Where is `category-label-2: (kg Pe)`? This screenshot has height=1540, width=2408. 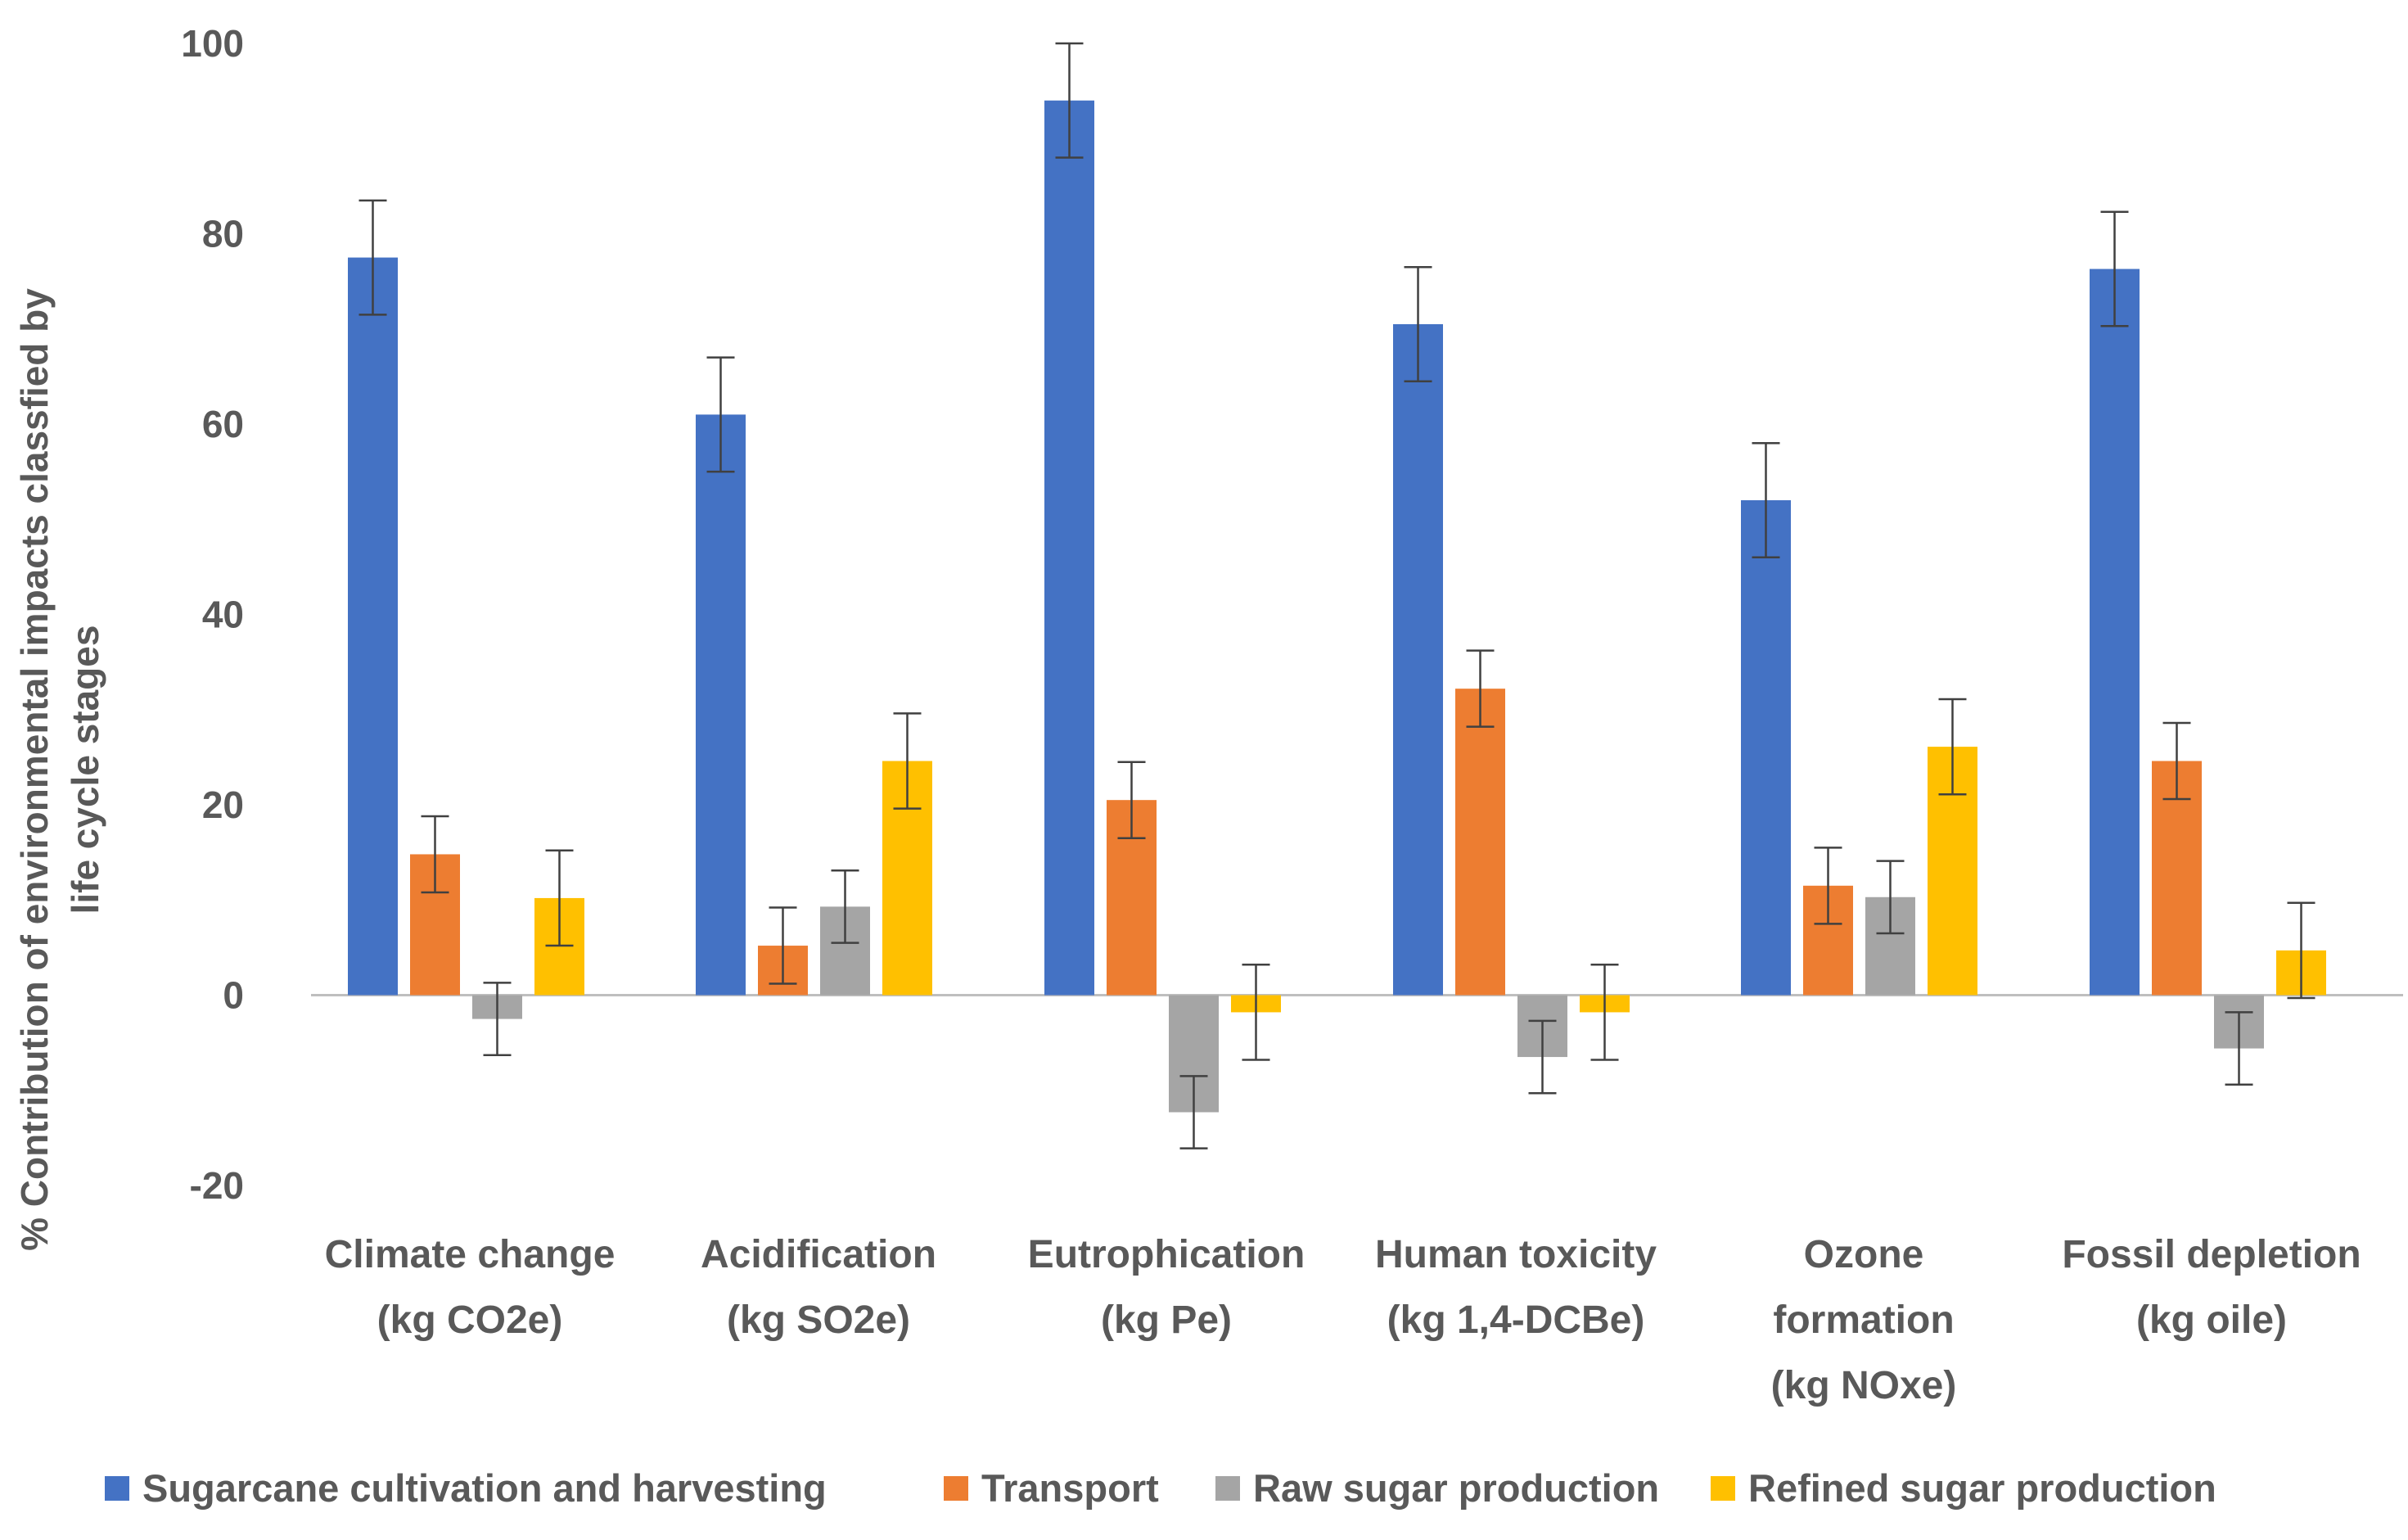 category-label-2: (kg Pe) is located at coordinates (1166, 1320).